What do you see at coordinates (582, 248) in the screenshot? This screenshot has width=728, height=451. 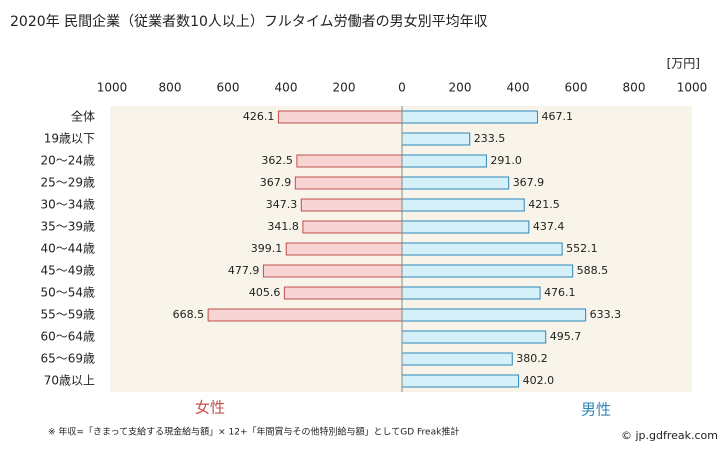 I see `value-label: 552.1` at bounding box center [582, 248].